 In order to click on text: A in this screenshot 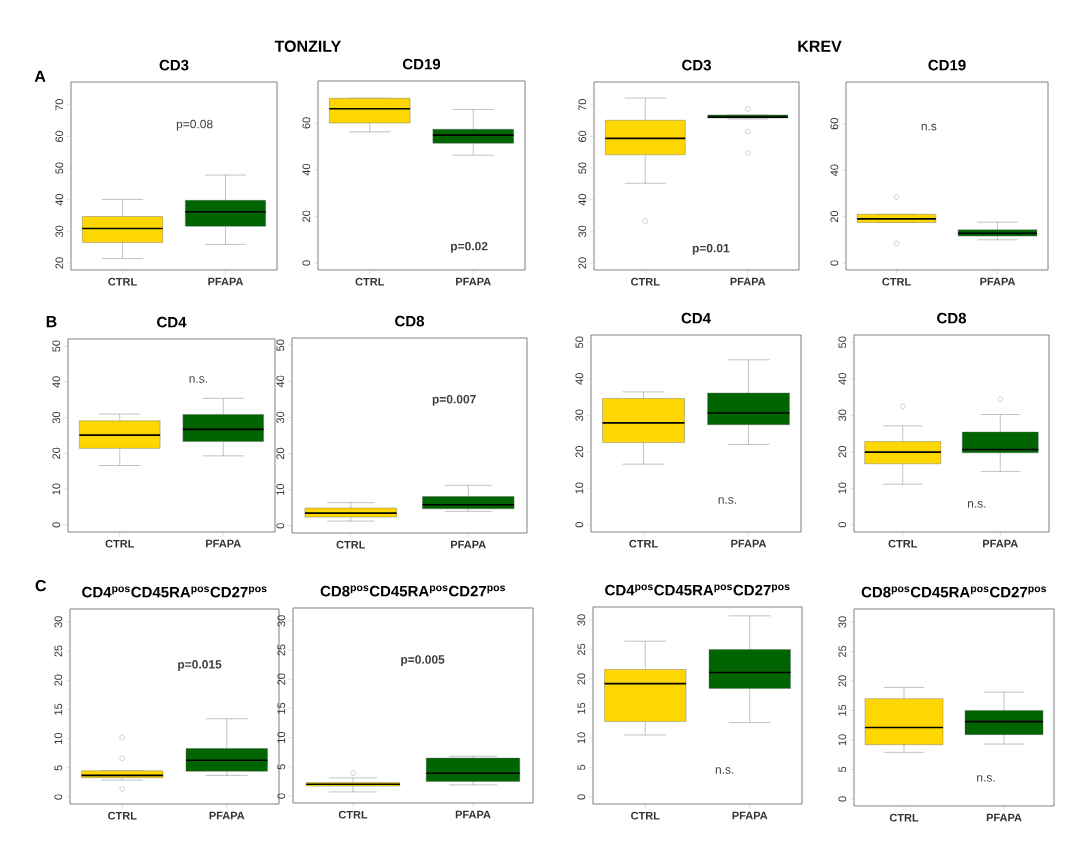, I will do `click(40, 76)`.